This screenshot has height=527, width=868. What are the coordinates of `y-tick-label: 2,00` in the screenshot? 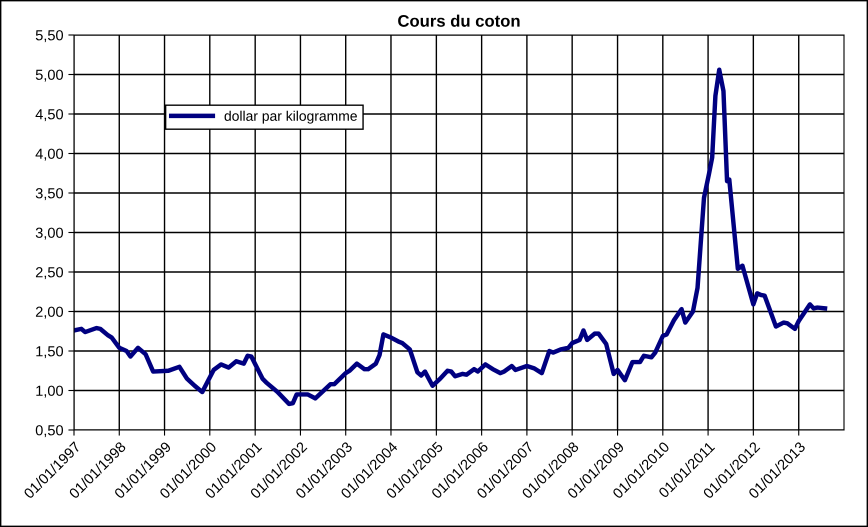 It's located at (50, 312).